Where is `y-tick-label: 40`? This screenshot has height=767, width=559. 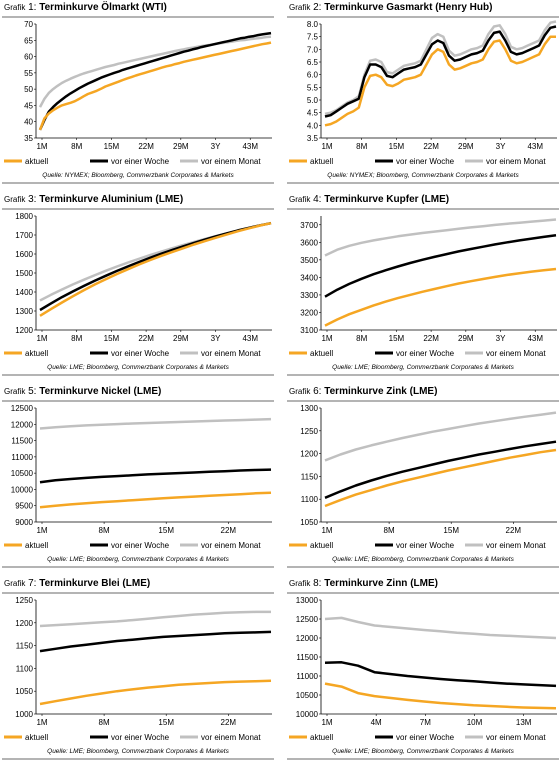
y-tick-label: 40 is located at coordinates (28, 122).